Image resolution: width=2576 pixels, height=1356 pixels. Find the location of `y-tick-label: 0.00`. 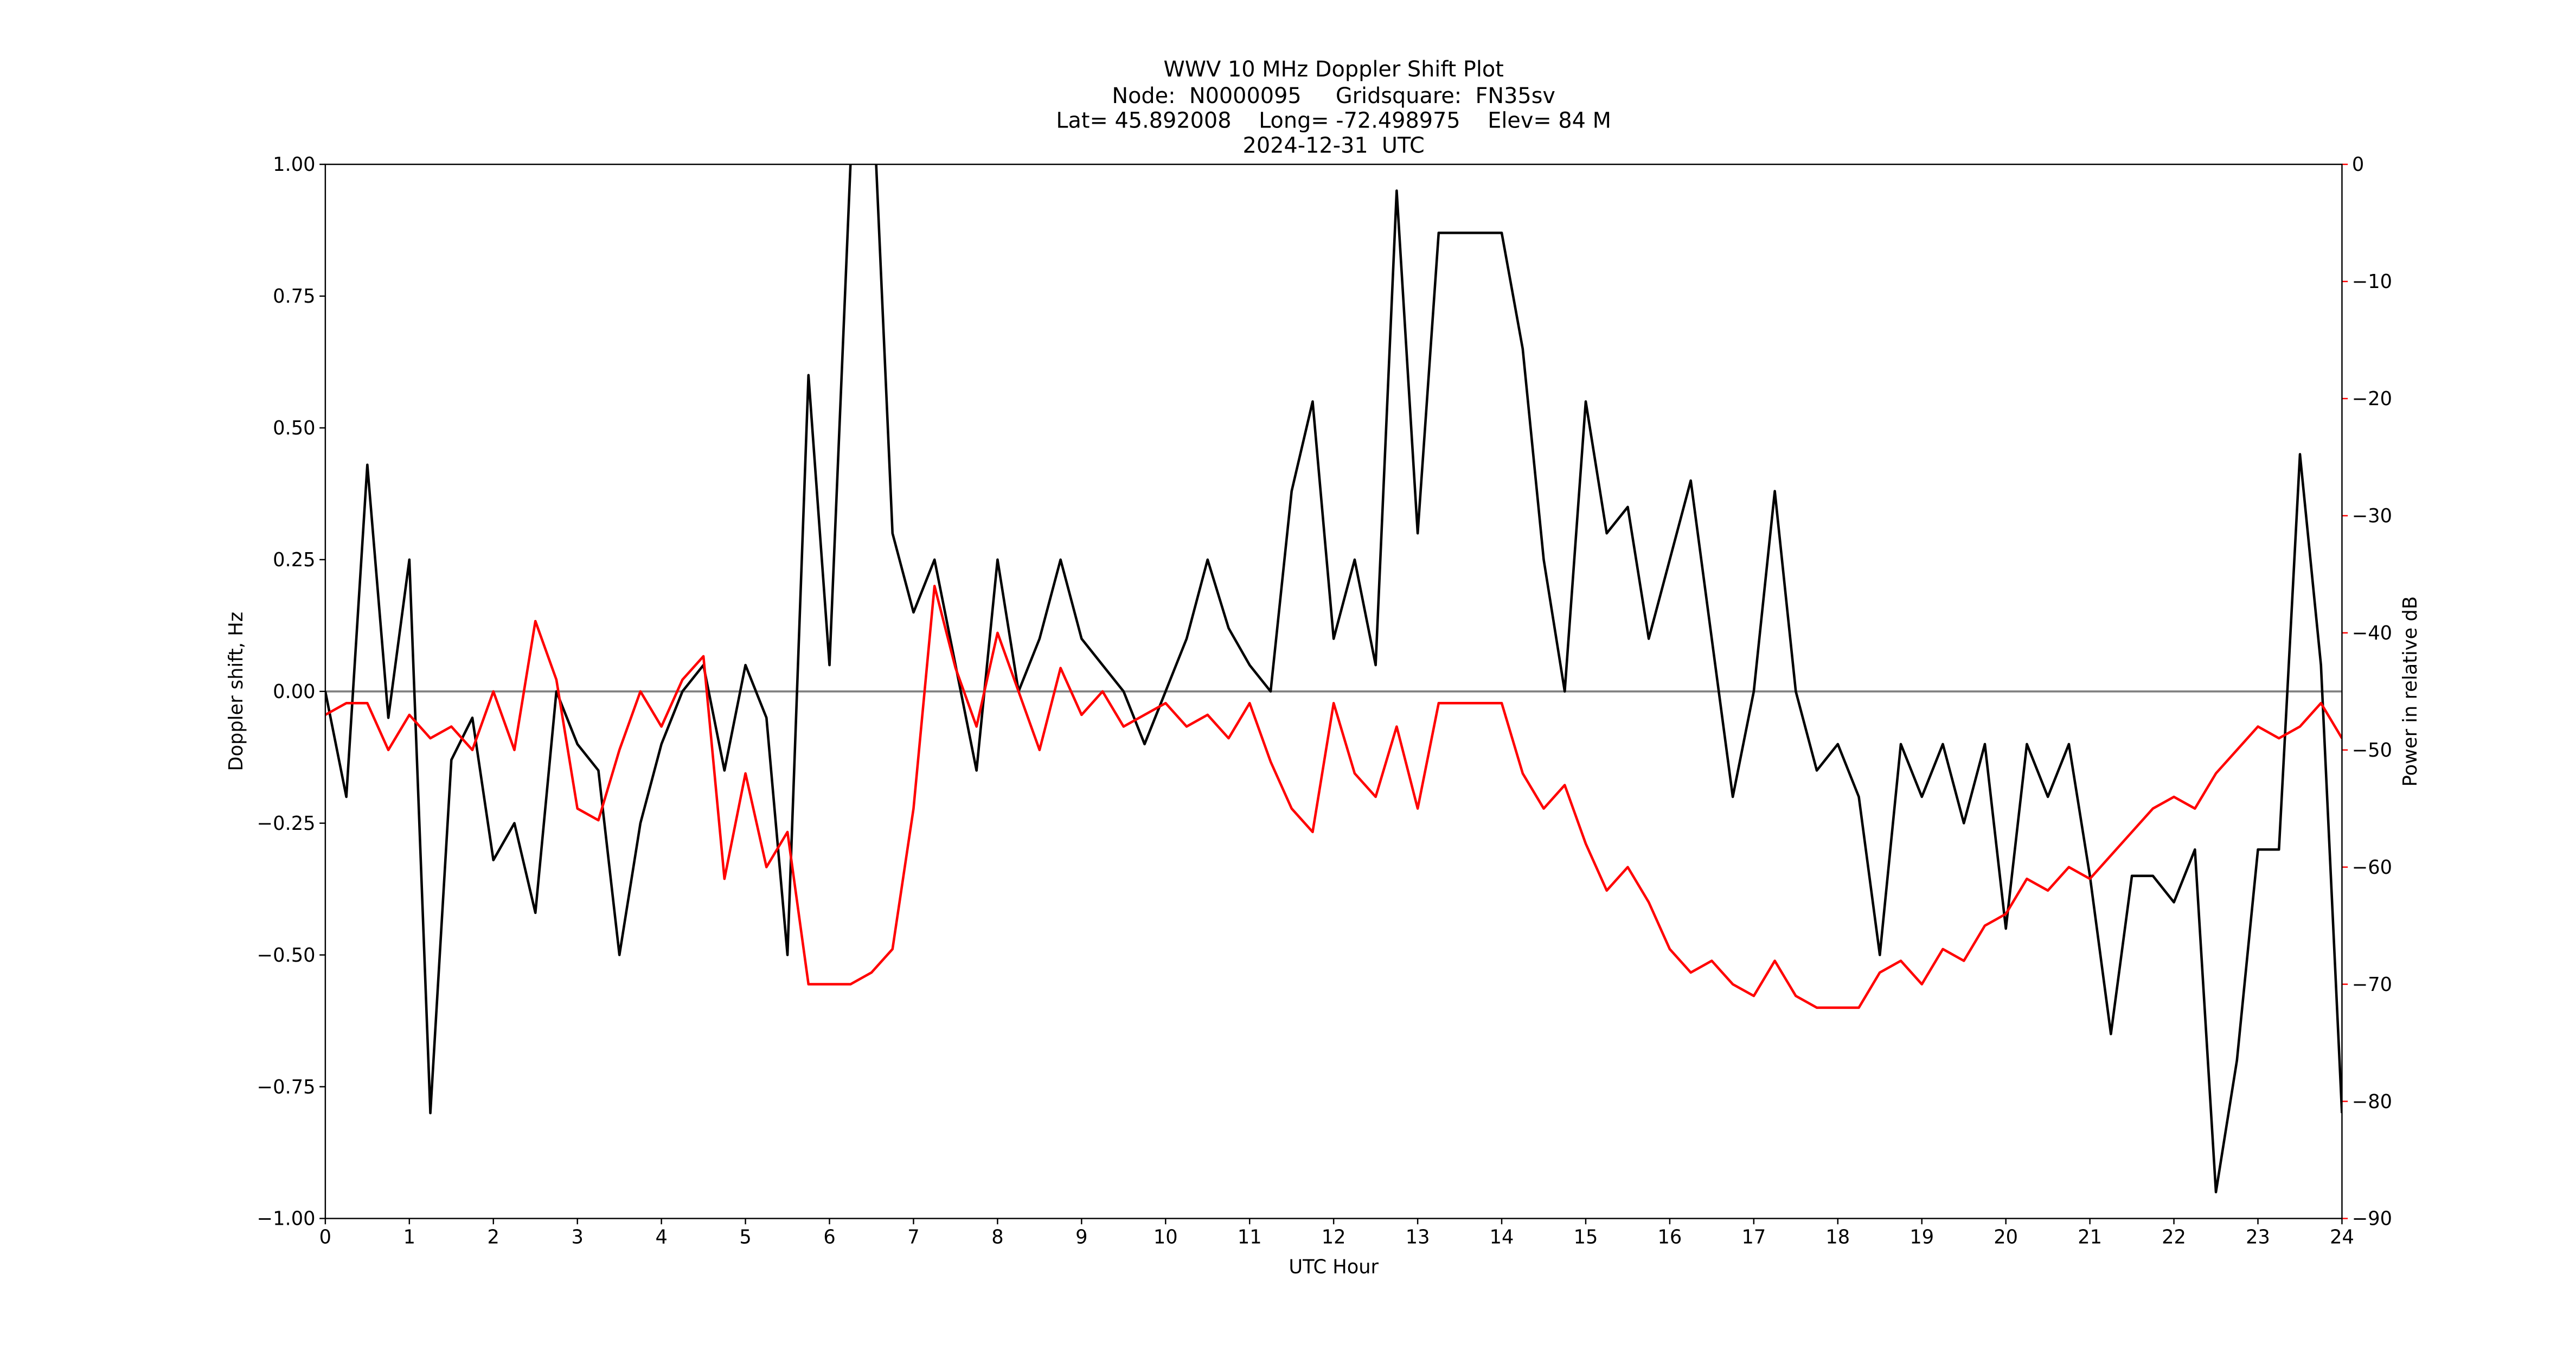

y-tick-label: 0.00 is located at coordinates (294, 692).